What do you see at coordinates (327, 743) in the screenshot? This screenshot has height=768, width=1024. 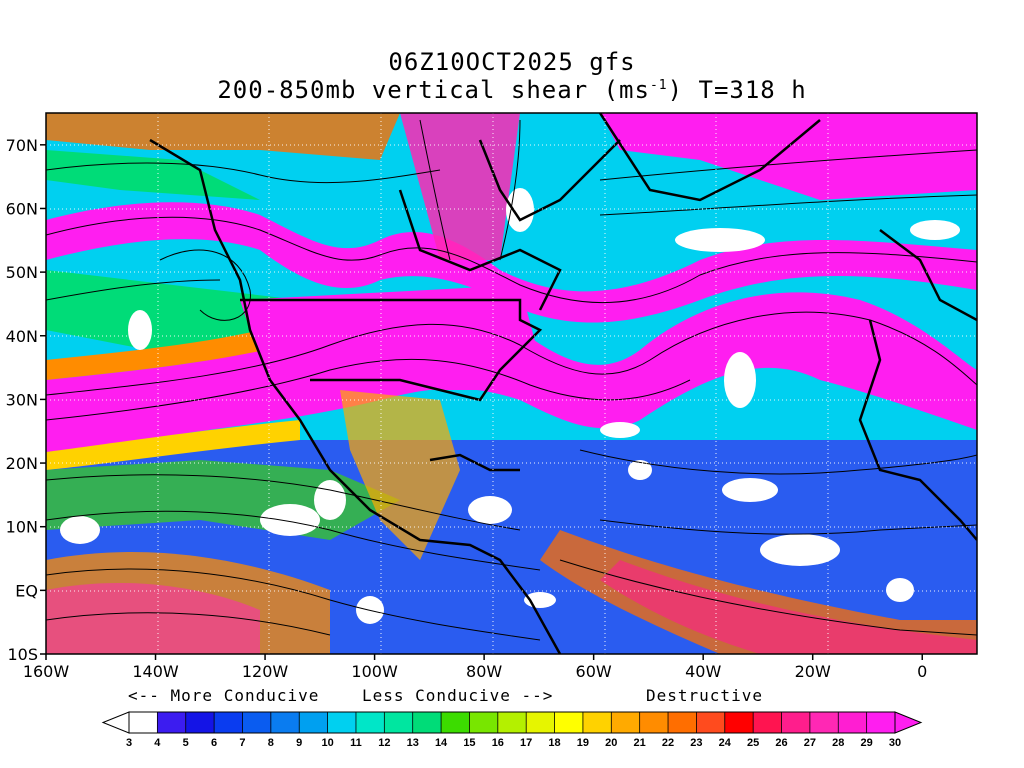 I see `colorbar-label: 10` at bounding box center [327, 743].